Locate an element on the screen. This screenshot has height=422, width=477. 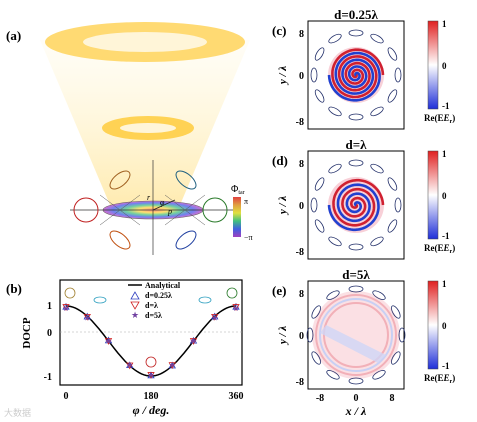
pol-ellipse-ur is located at coordinates (186, 180).